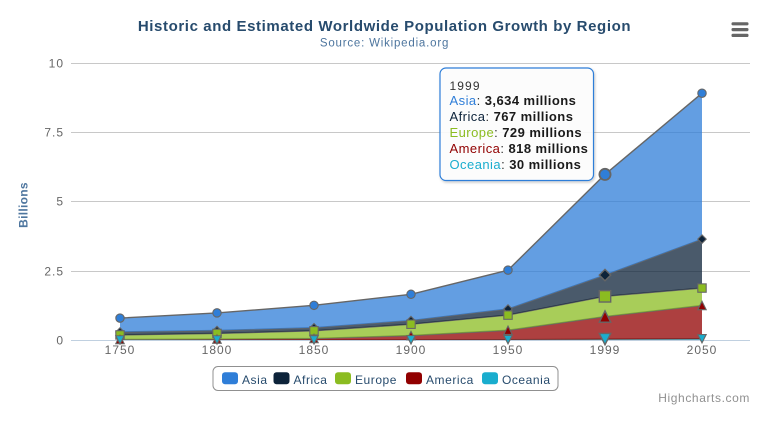 This screenshot has width=769, height=421. Describe the element at coordinates (516, 164) in the screenshot. I see `svg-text: Oceania: 30 millions` at that location.